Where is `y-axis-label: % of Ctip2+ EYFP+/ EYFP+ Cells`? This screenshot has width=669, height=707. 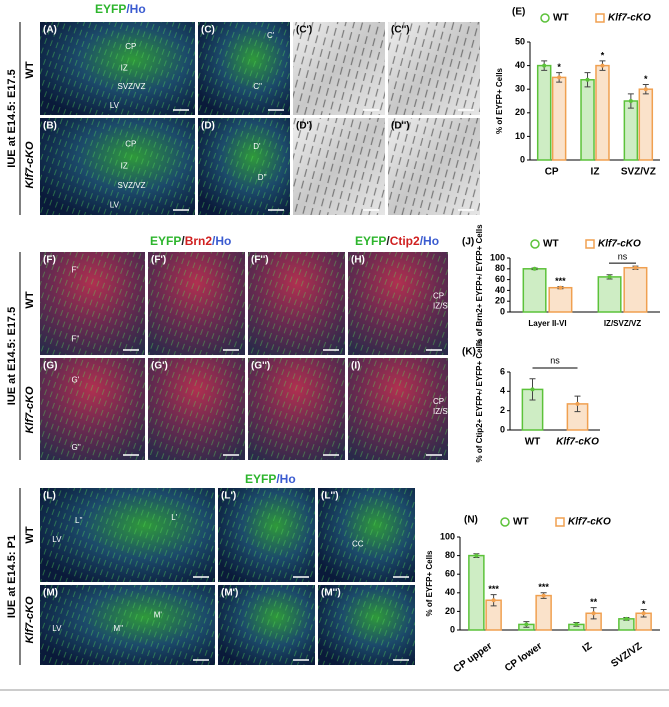 y-axis-label: % of Ctip2+ EYFP+/ EYFP+ Cells is located at coordinates (479, 400).